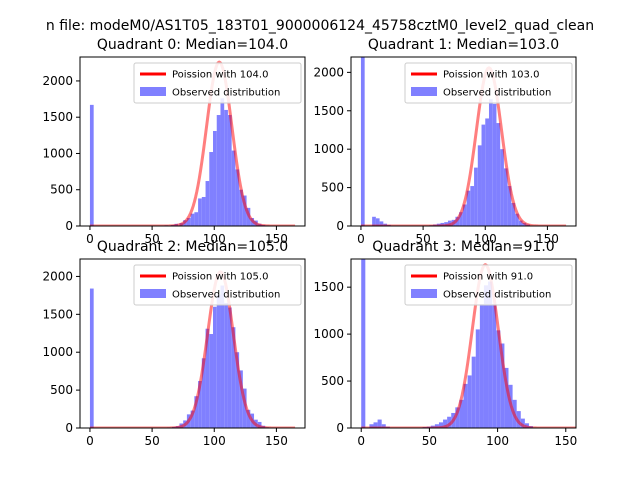 The width and height of the screenshot is (640, 480). I want to click on subplot-title: Quadrant 0: Median=104.0, so click(192, 45).